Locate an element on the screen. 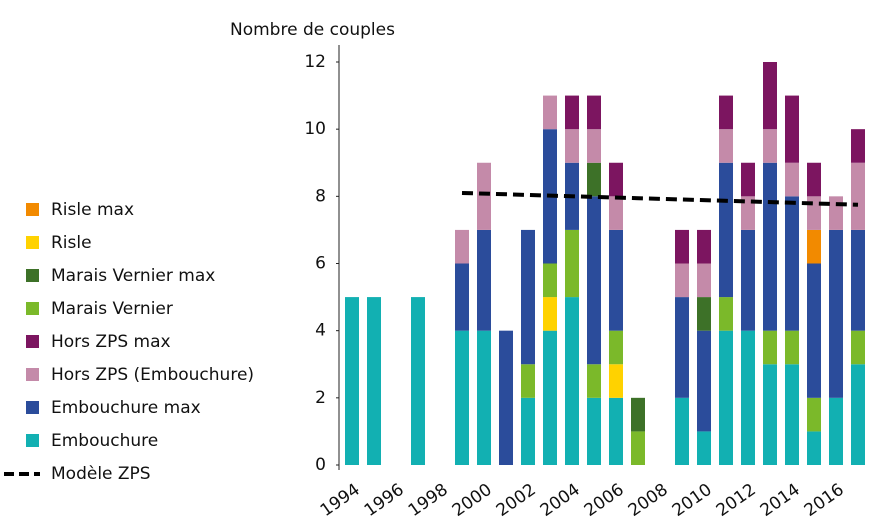 The image size is (880, 526). x-tick-label: 1996 is located at coordinates (384, 500).